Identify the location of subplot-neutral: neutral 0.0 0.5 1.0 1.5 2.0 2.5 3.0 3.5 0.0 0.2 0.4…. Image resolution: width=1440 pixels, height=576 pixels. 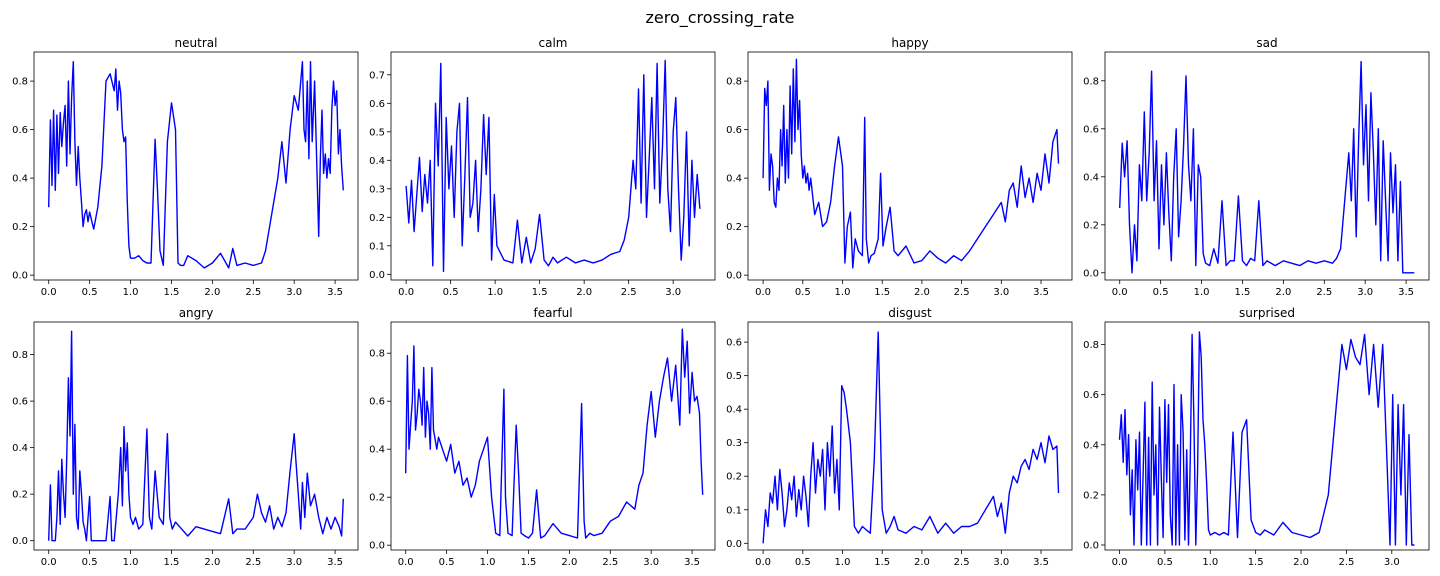
(185, 167).